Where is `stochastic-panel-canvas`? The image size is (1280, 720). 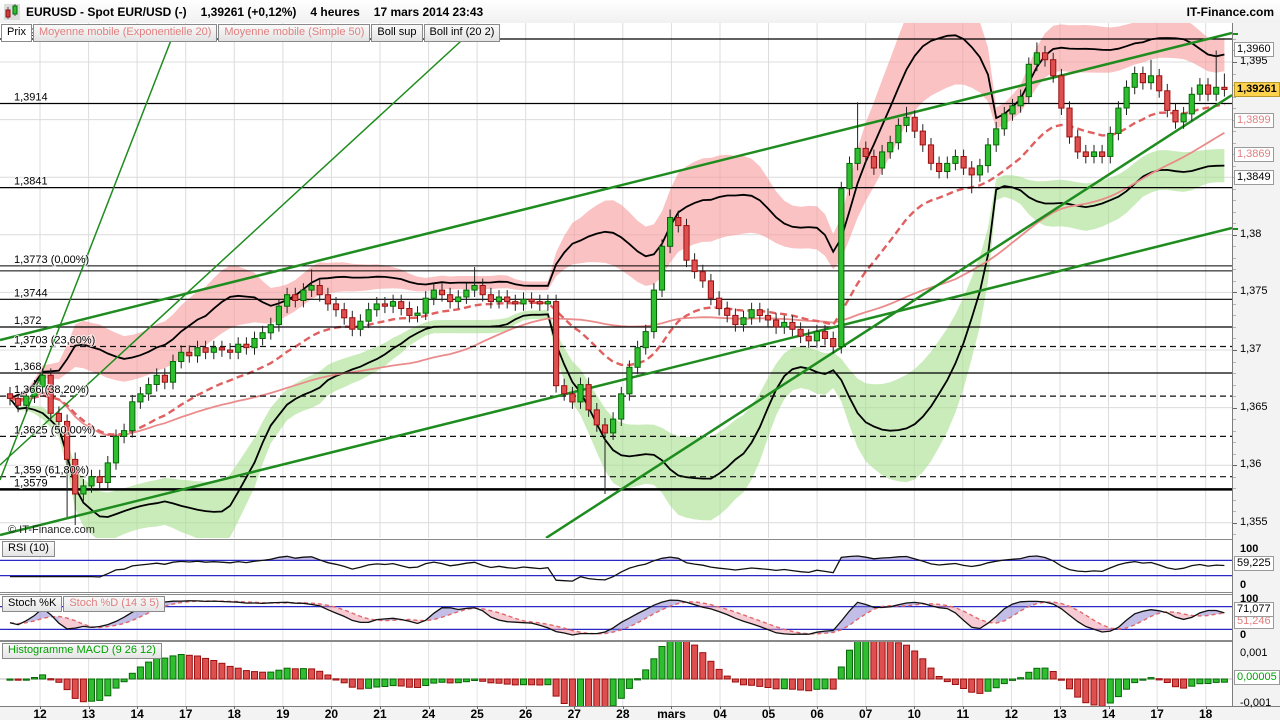
stochastic-panel-canvas is located at coordinates (616, 617).